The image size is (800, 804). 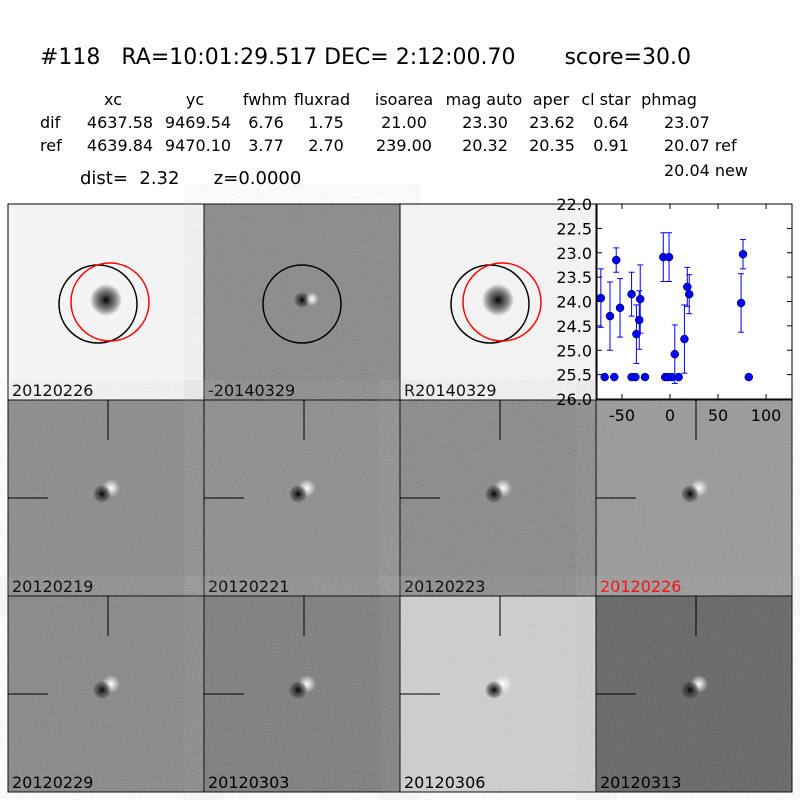 What do you see at coordinates (113, 99) in the screenshot?
I see `column-header: xc` at bounding box center [113, 99].